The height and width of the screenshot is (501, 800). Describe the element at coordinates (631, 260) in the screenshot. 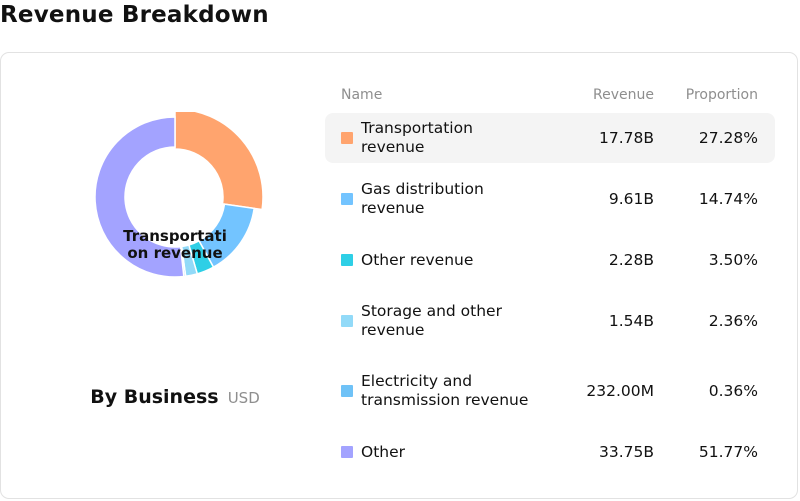

I see `row-revenue: 2.28B` at that location.